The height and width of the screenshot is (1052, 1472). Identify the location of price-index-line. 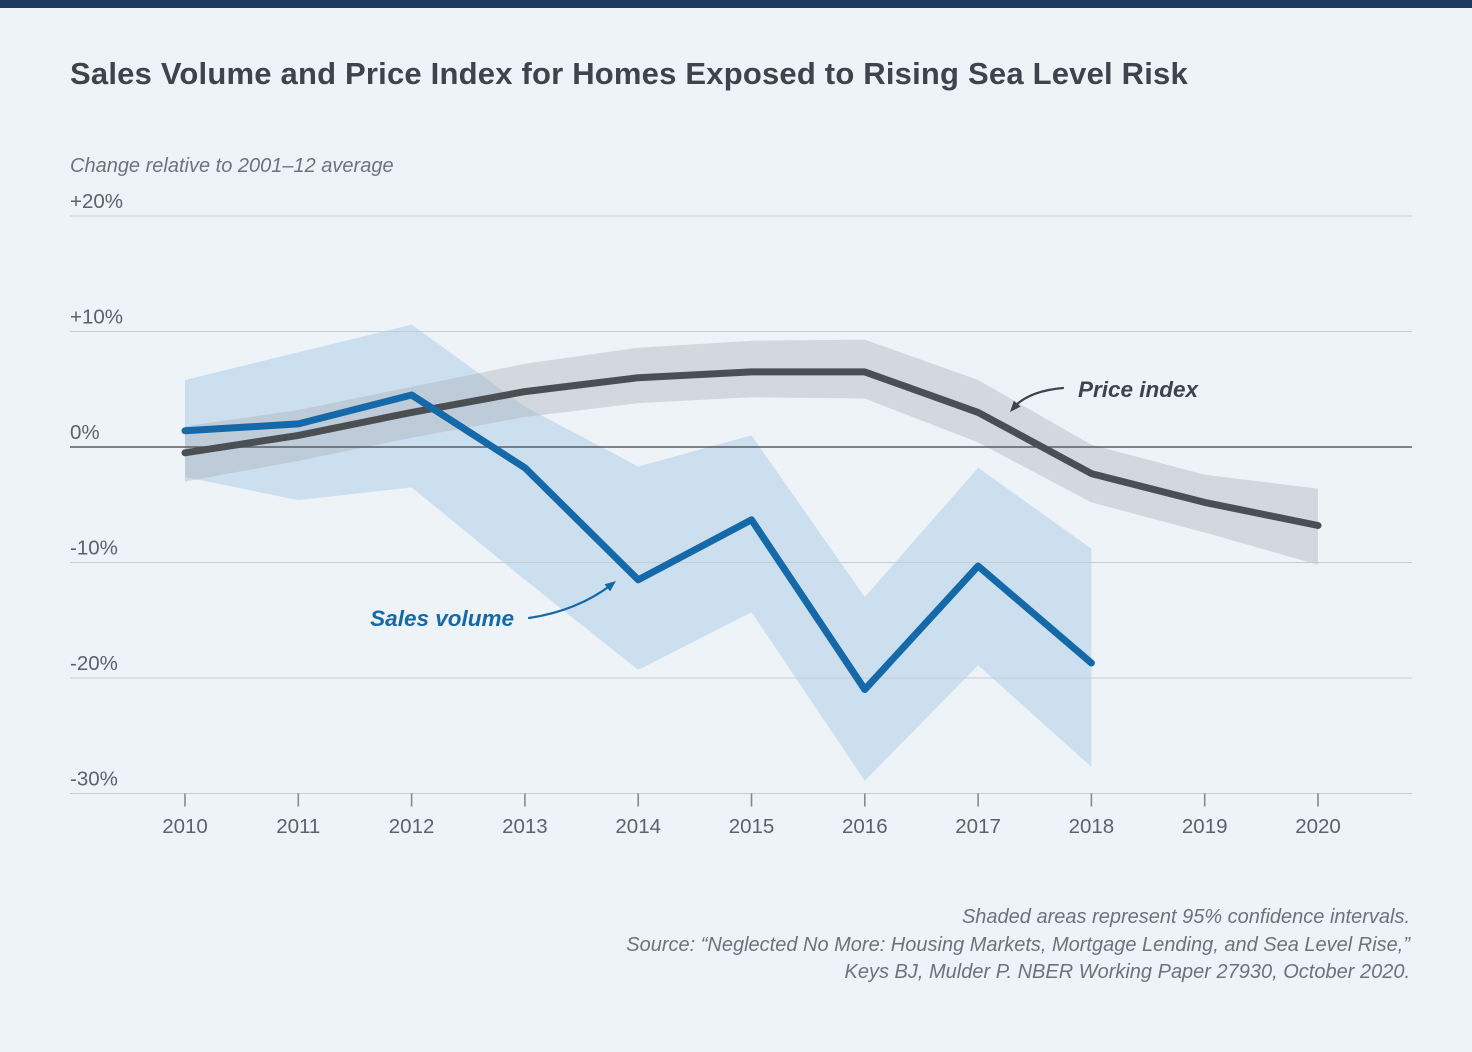
(751, 448).